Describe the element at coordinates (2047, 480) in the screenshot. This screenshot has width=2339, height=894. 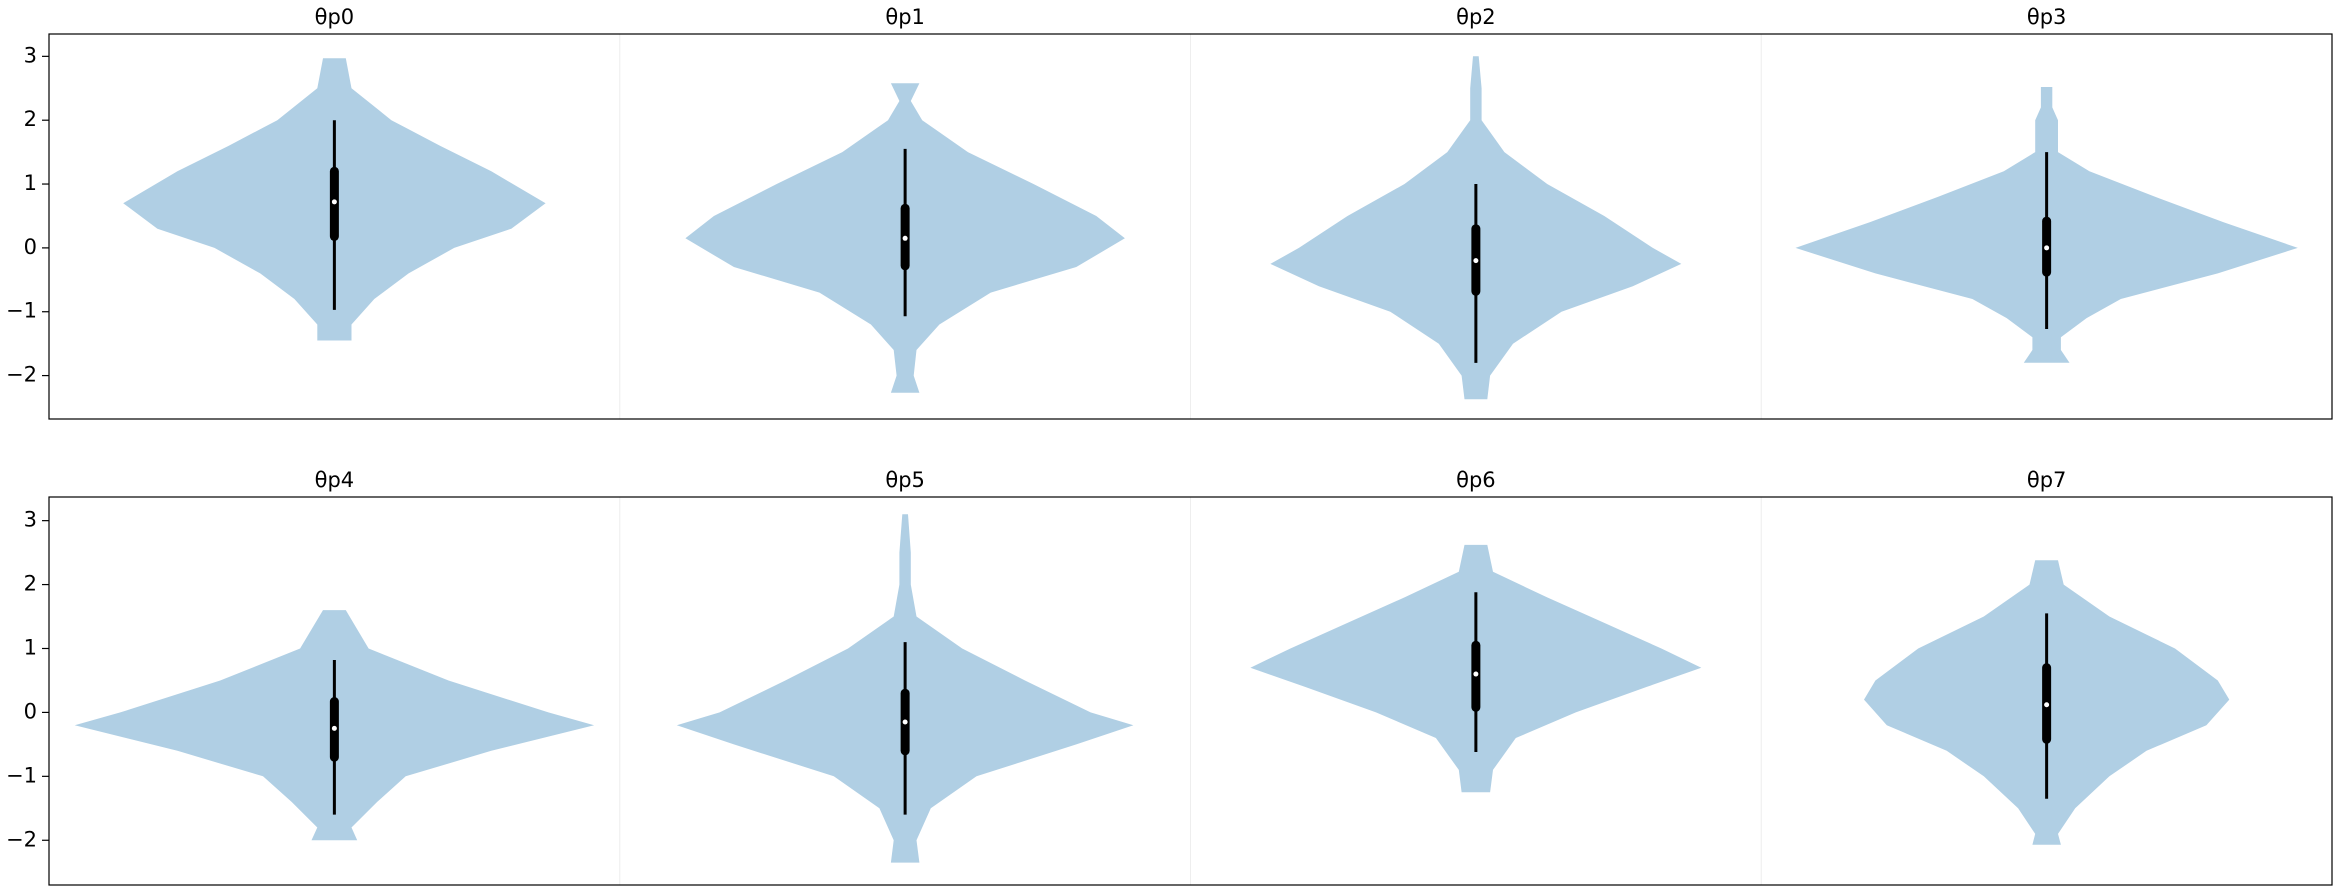
I see `violin-title: θp7` at that location.